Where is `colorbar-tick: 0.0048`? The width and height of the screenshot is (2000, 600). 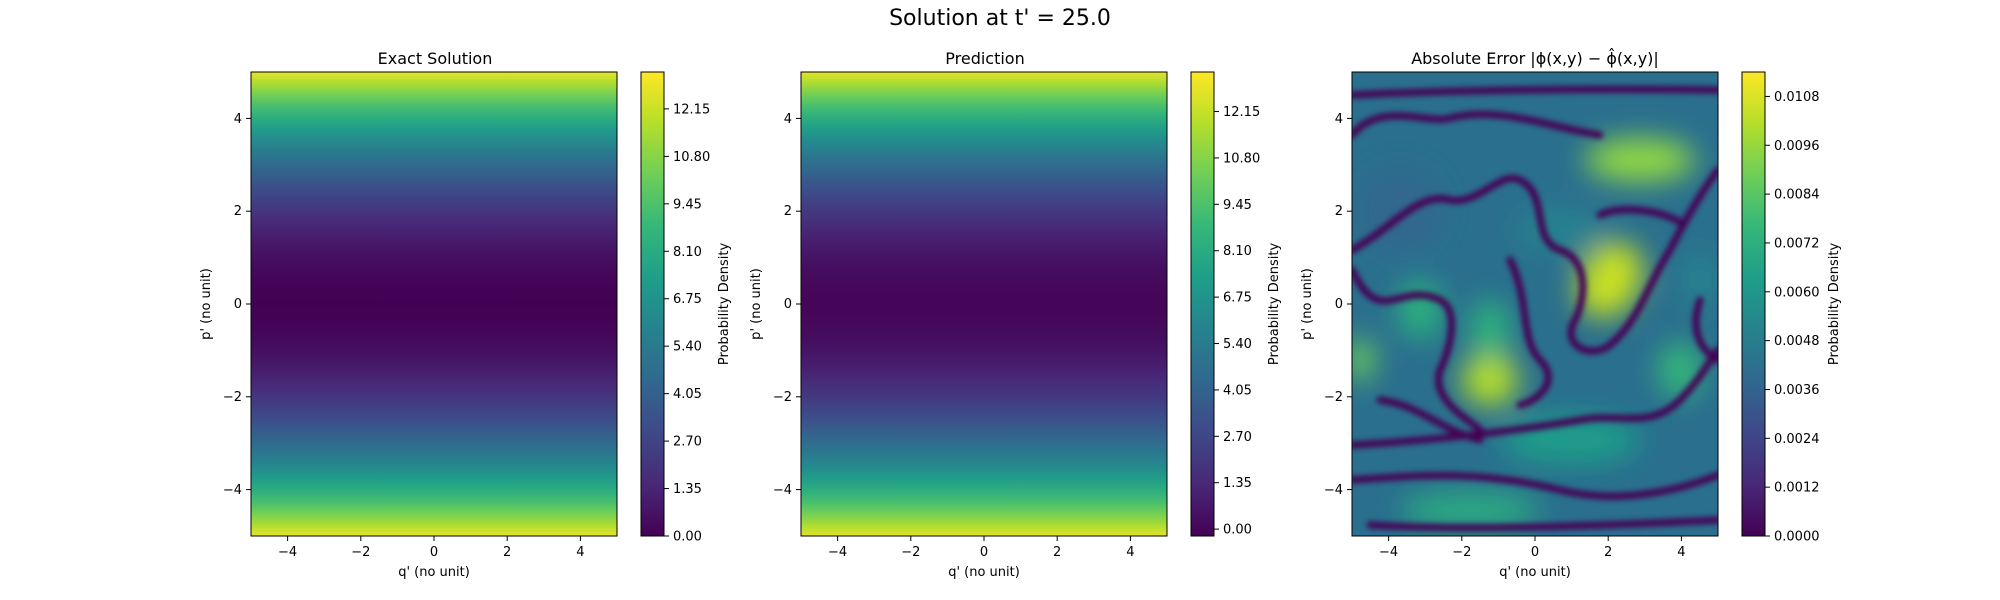 colorbar-tick: 0.0048 is located at coordinates (1792, 341).